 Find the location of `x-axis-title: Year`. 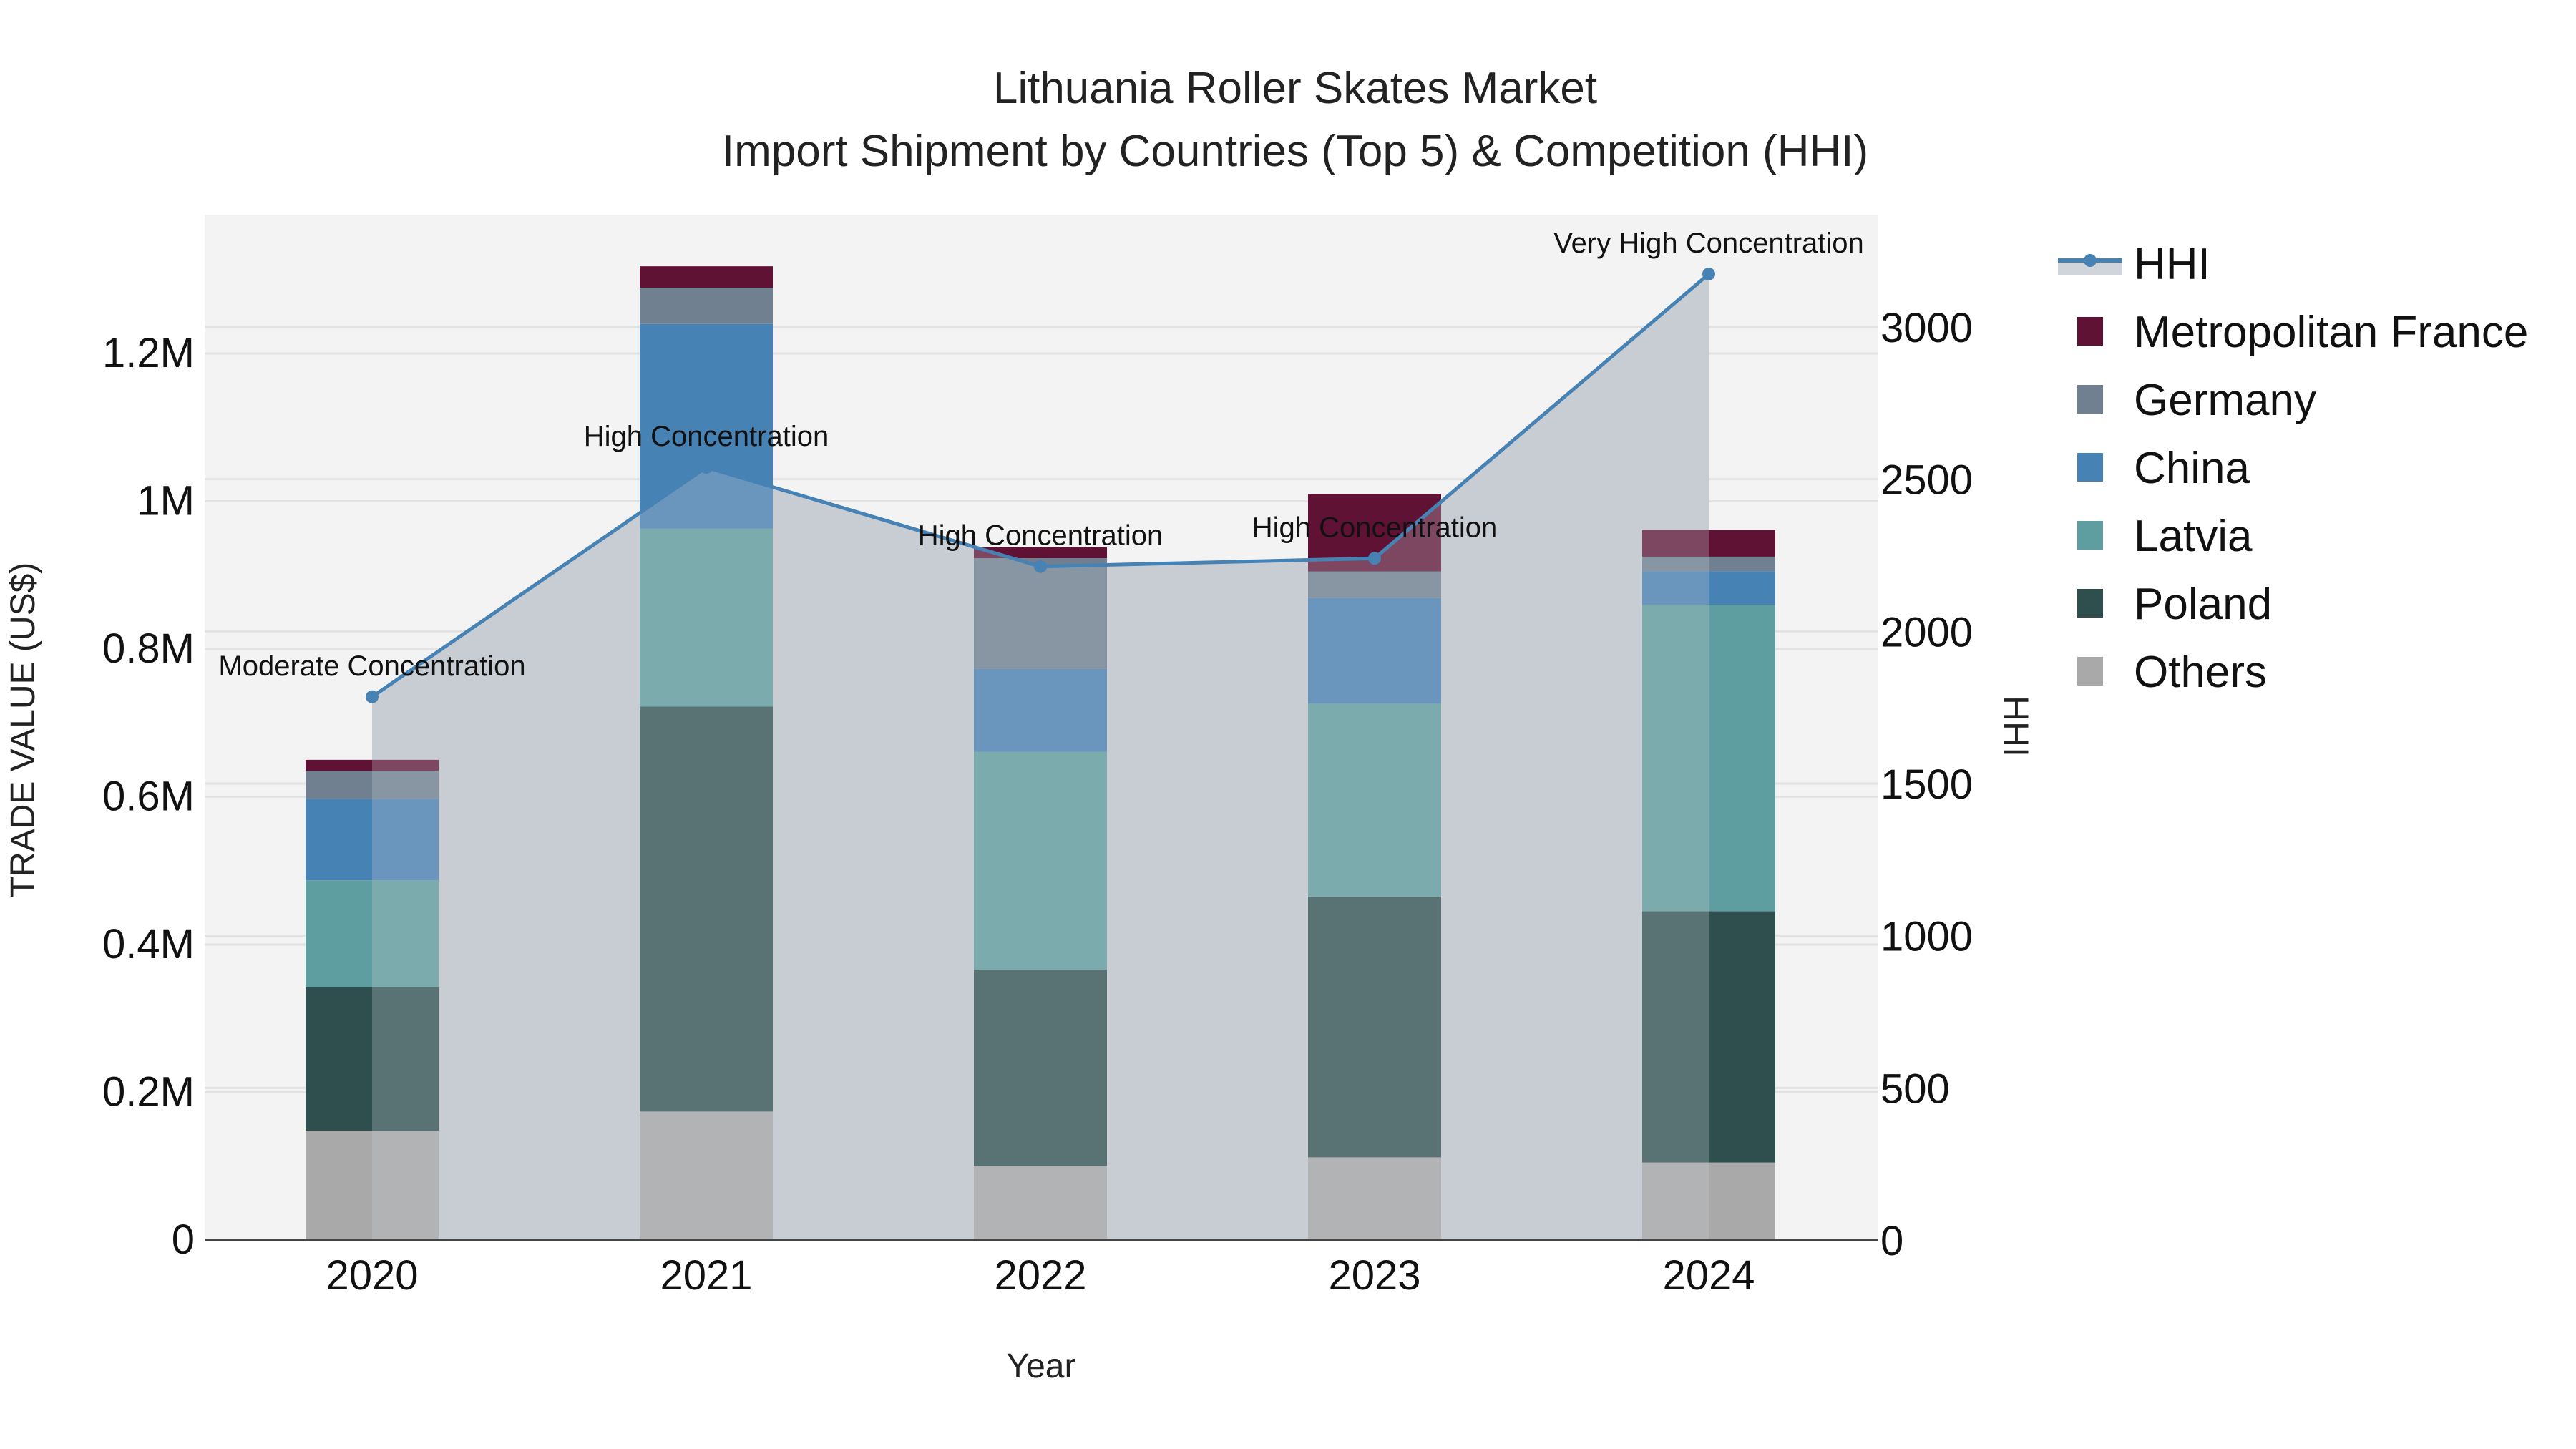

x-axis-title: Year is located at coordinates (1041, 1366).